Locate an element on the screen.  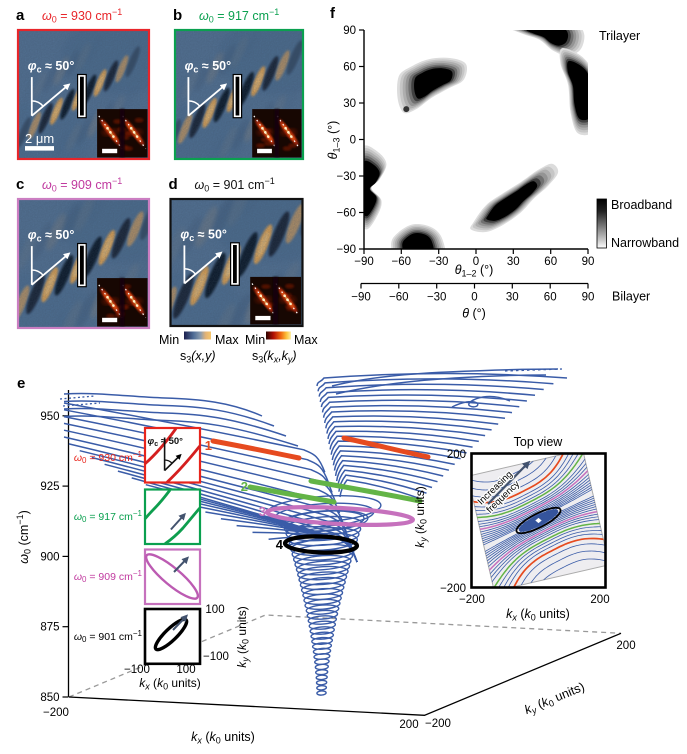
svg-text: s3(kx,ky) is located at coordinates (274, 357).